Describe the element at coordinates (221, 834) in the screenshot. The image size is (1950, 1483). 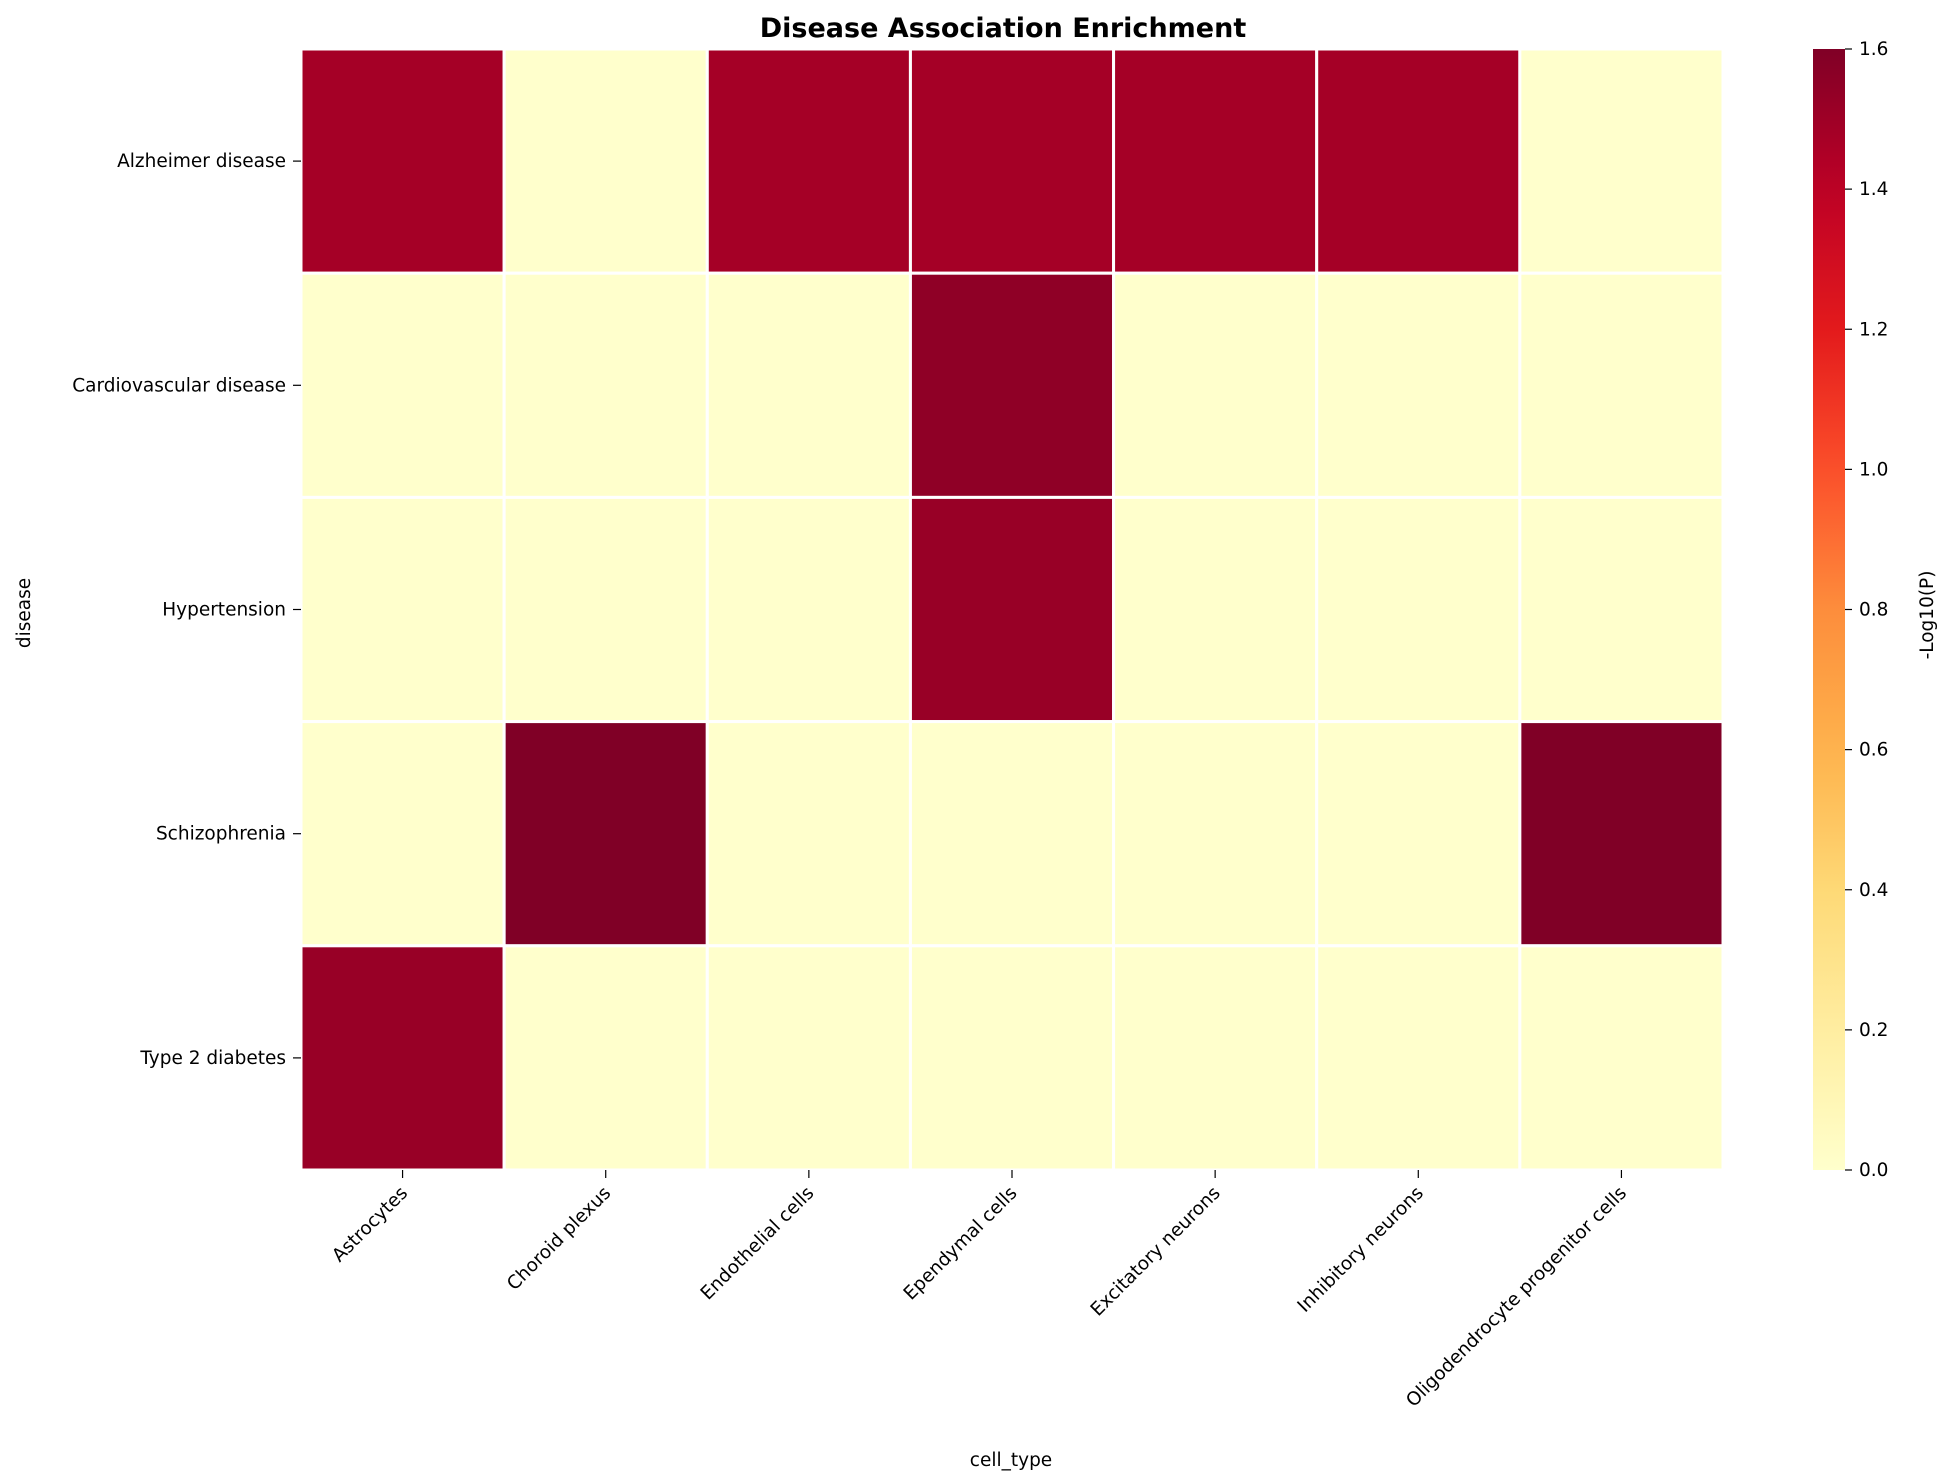
I see `y-tick-label-schizophrenia: Schizophrenia` at that location.